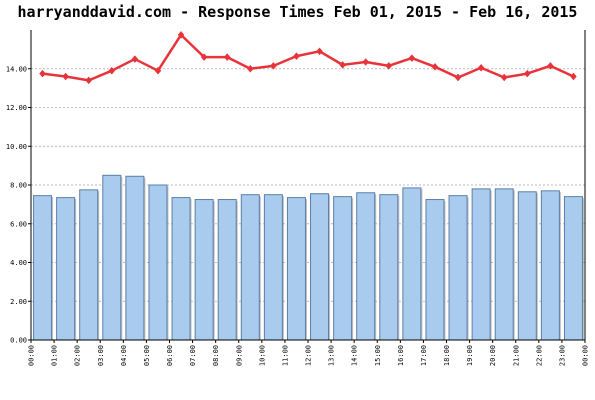  What do you see at coordinates (78, 355) in the screenshot?
I see `x-tick-label: 02:00` at bounding box center [78, 355].